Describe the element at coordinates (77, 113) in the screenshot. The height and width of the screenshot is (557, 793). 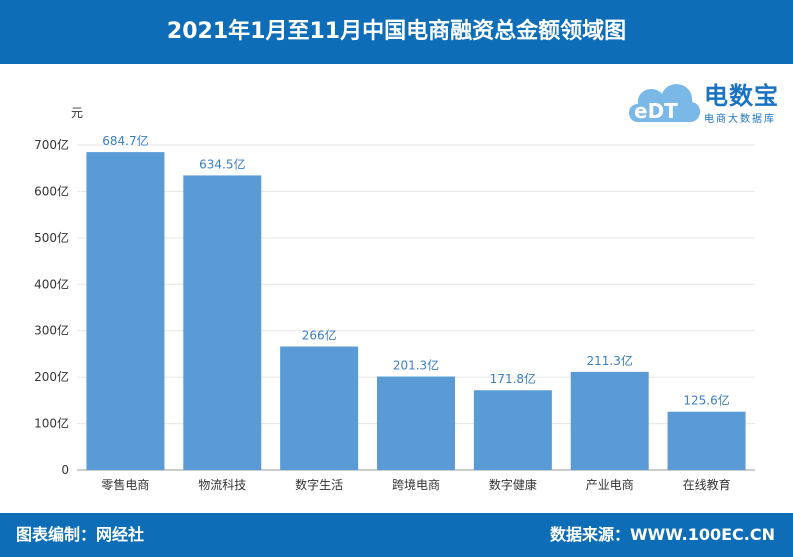
I see `y-axis-label: 元` at that location.